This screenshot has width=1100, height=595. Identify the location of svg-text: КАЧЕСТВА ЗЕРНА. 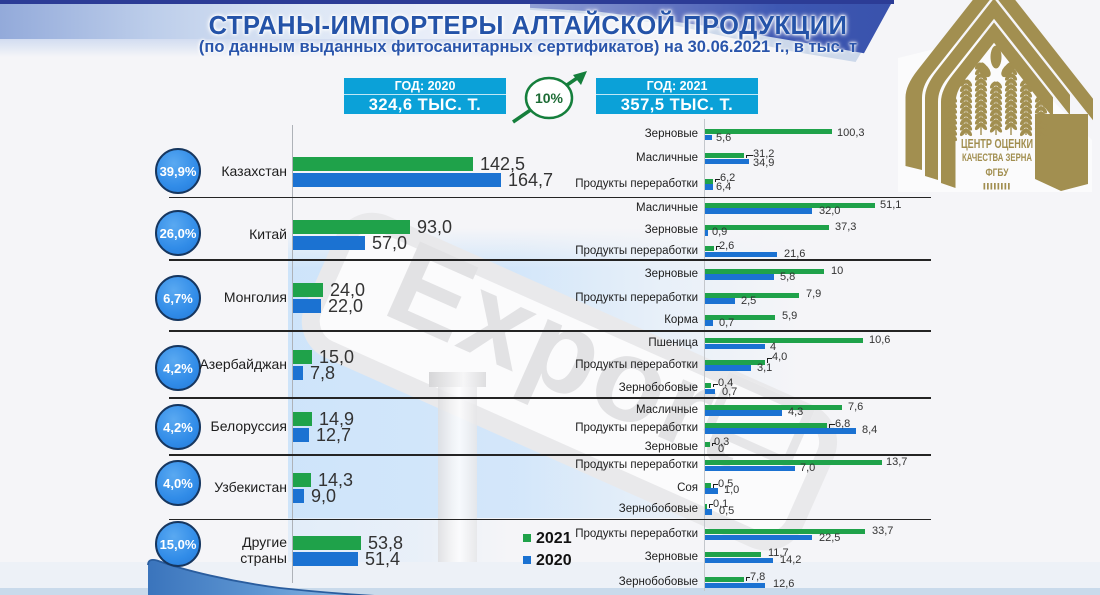
(997, 158).